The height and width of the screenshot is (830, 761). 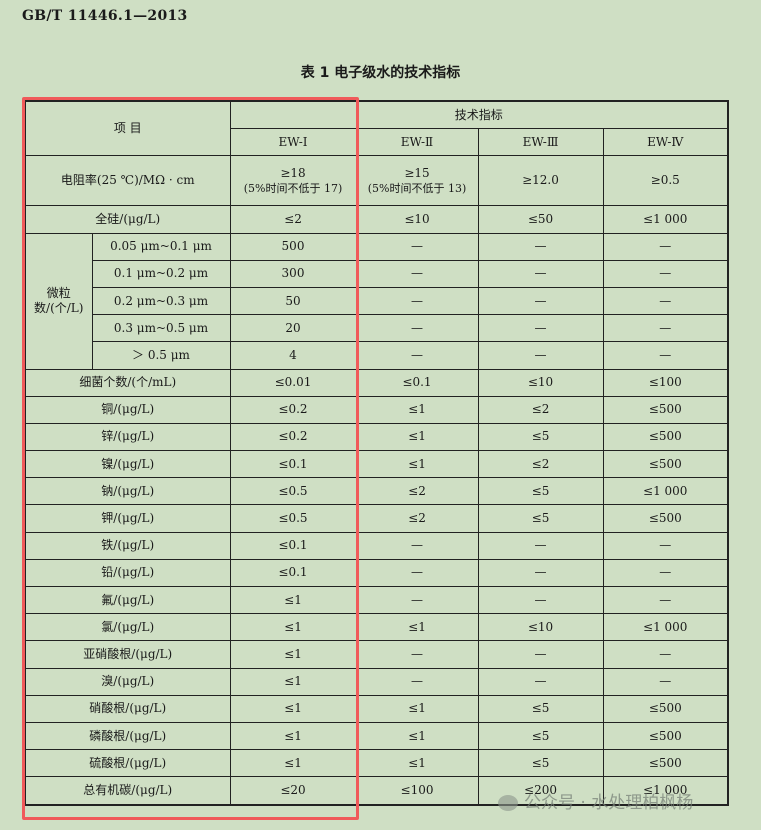 I want to click on table-row: 硝酸根/(μg/L) ≤1 ≤1 ≤5 ≤500, so click(x=376, y=708).